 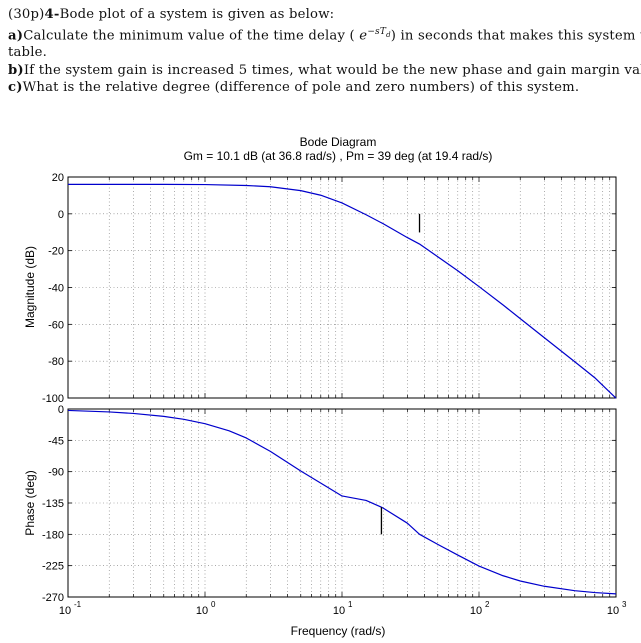 What do you see at coordinates (53, 598) in the screenshot?
I see `y-tick-label: -270` at bounding box center [53, 598].